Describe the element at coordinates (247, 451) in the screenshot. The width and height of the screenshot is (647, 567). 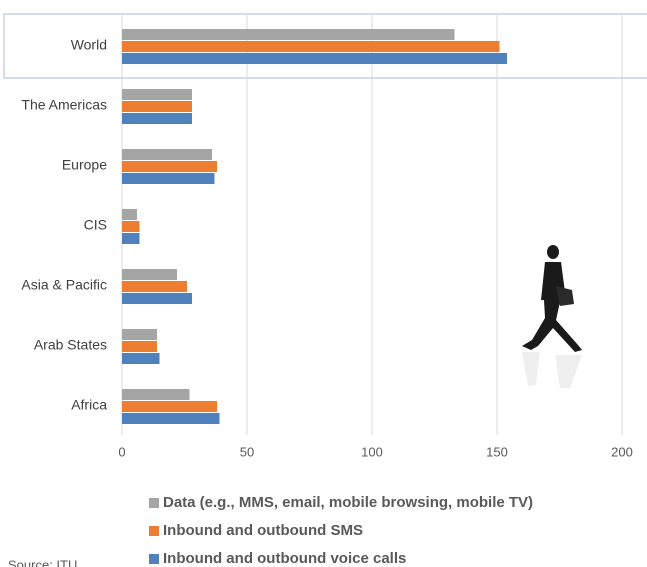
I see `x-tick-label: 50` at that location.